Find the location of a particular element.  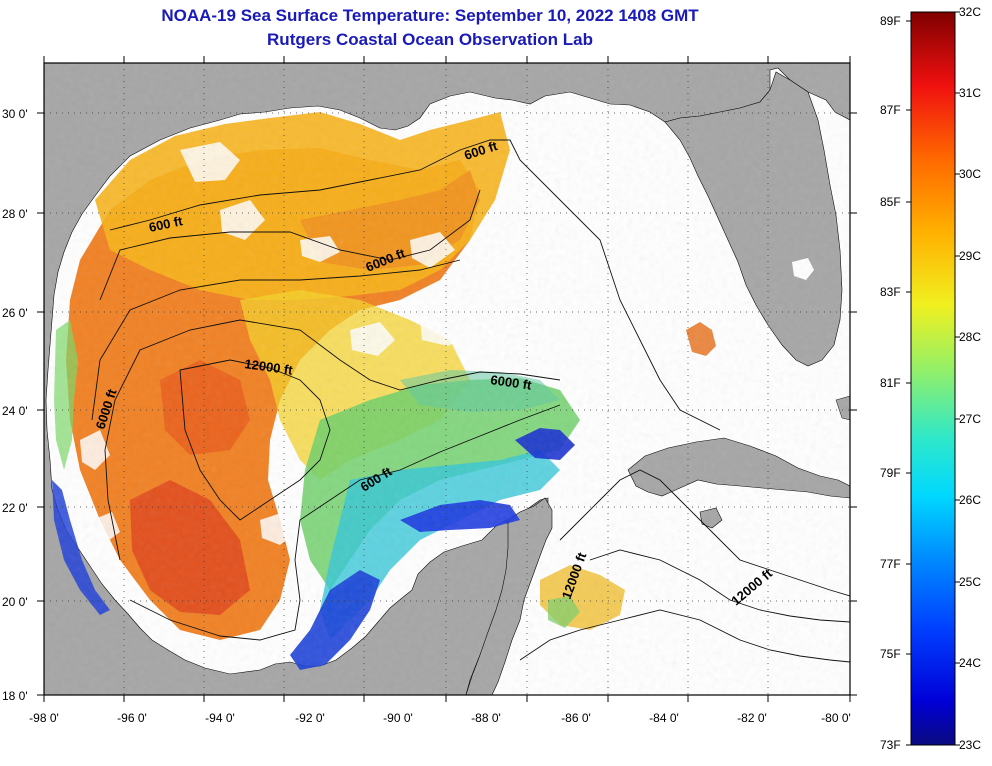

lat-label-28: 28 0' is located at coordinates (15, 214).